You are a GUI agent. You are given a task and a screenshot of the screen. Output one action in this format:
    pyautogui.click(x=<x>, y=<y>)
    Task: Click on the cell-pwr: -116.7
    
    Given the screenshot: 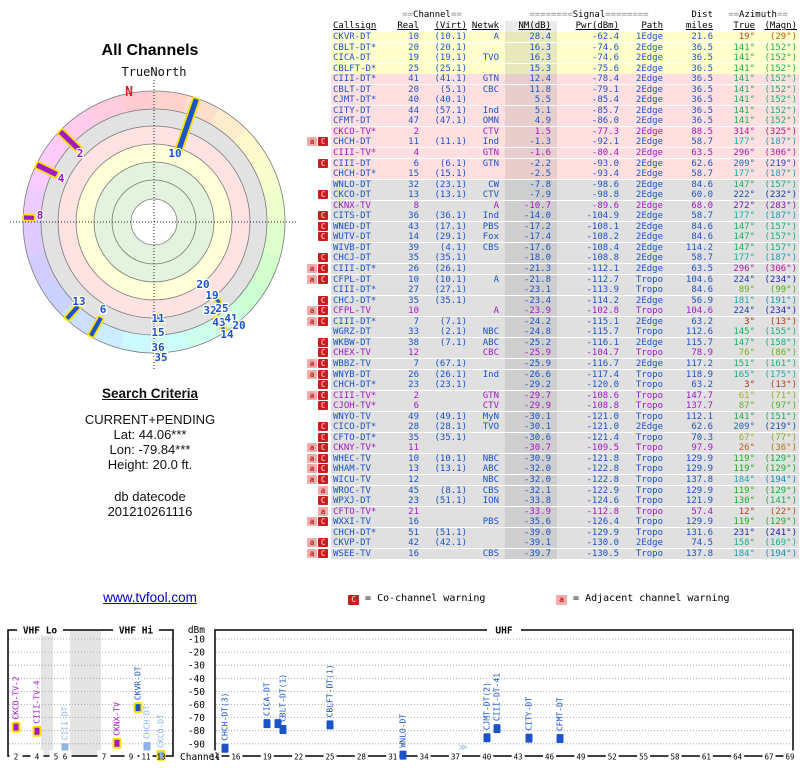 What is the action you would take?
    pyautogui.click(x=602, y=363)
    